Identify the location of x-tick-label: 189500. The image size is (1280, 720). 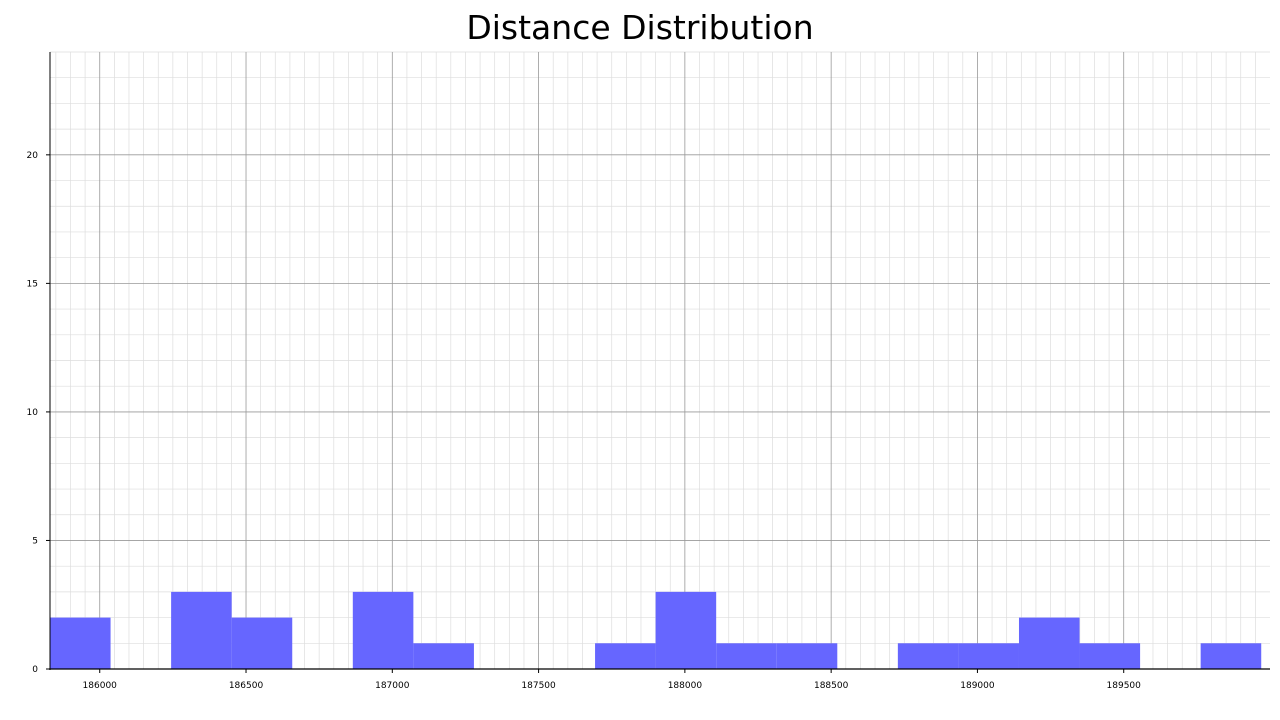
(1124, 686).